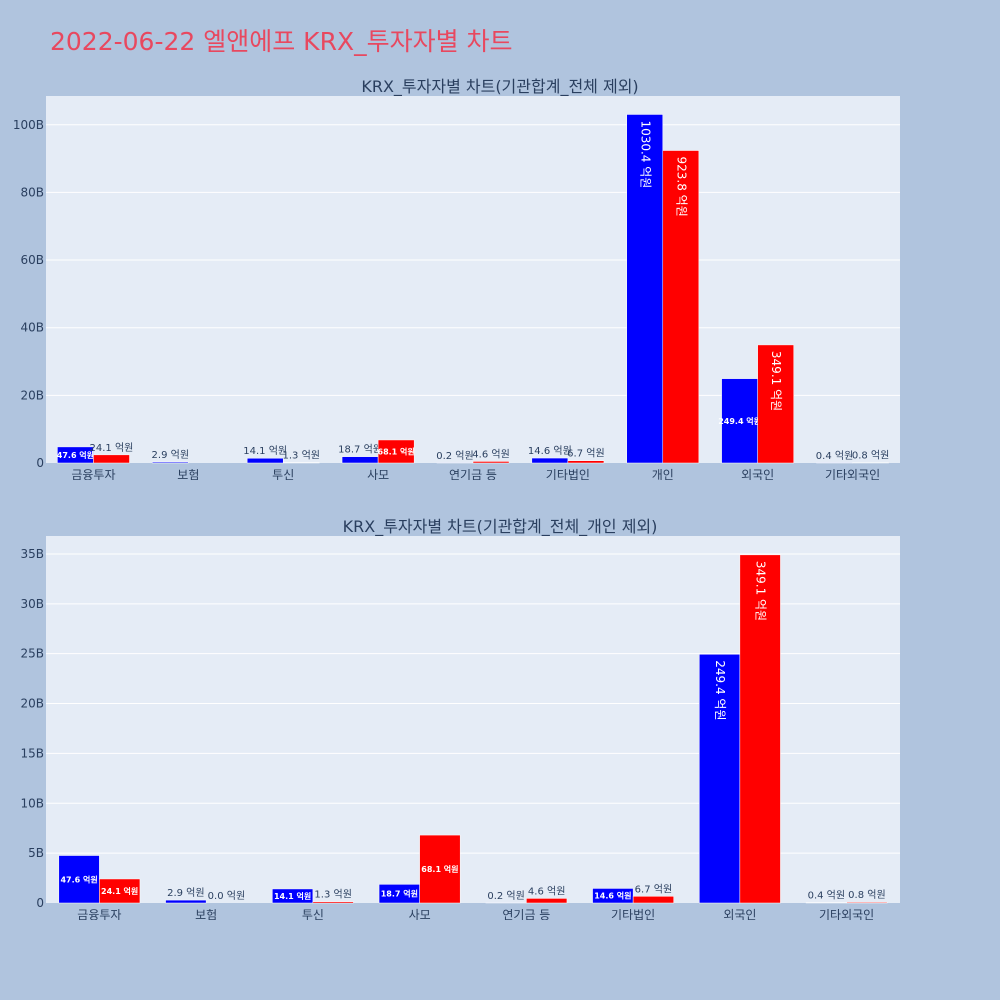  Describe the element at coordinates (32, 654) in the screenshot. I see `y-tick-label: 25B` at that location.